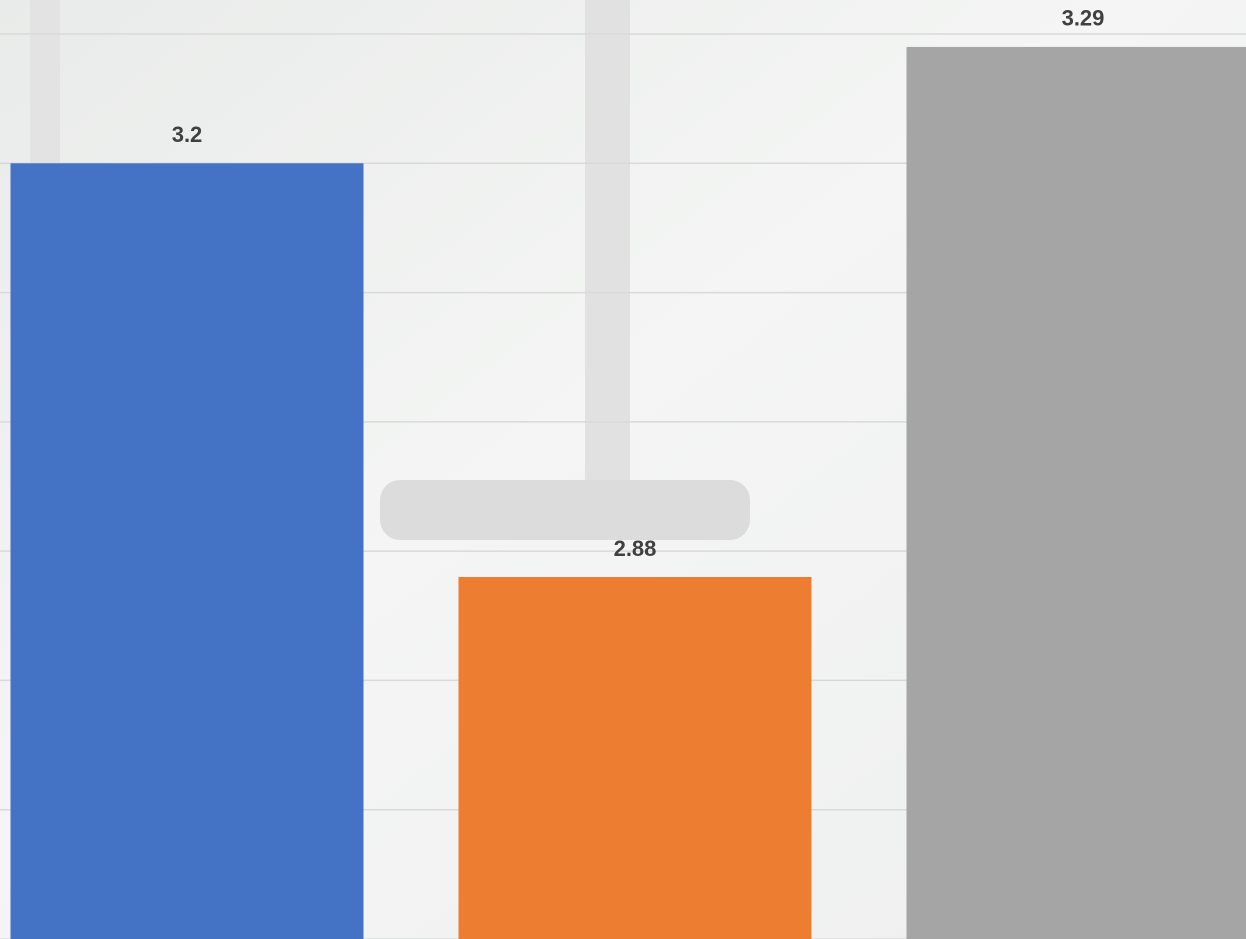 The height and width of the screenshot is (939, 1246). I want to click on bar, so click(635, 758).